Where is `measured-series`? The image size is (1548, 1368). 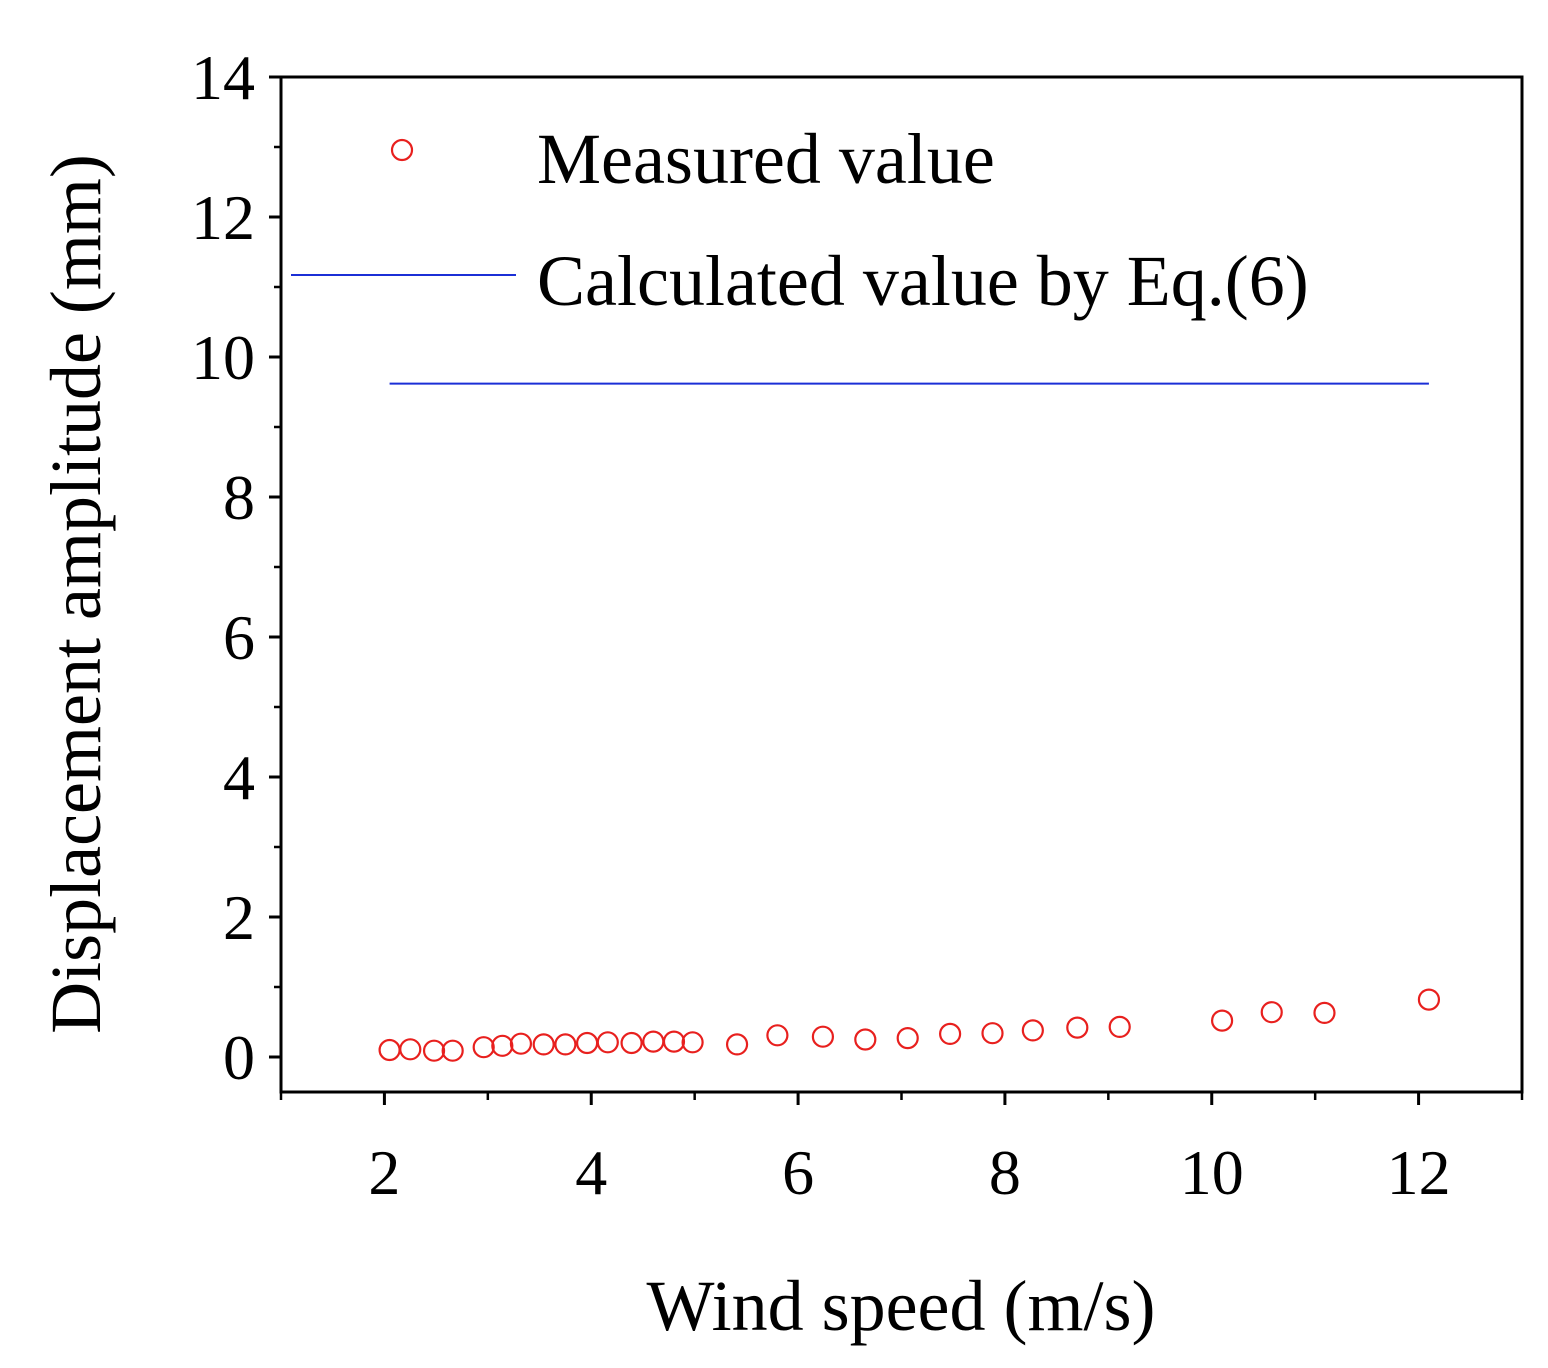
measured-series is located at coordinates (909, 1025).